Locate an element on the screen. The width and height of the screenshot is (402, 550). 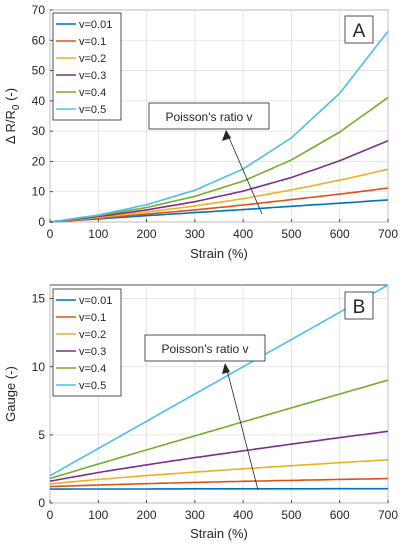
legend-a: v=0.01 v=0.1 v=0.2 v=0.3 v=0.4 v=0.5 is located at coordinates (87, 66).